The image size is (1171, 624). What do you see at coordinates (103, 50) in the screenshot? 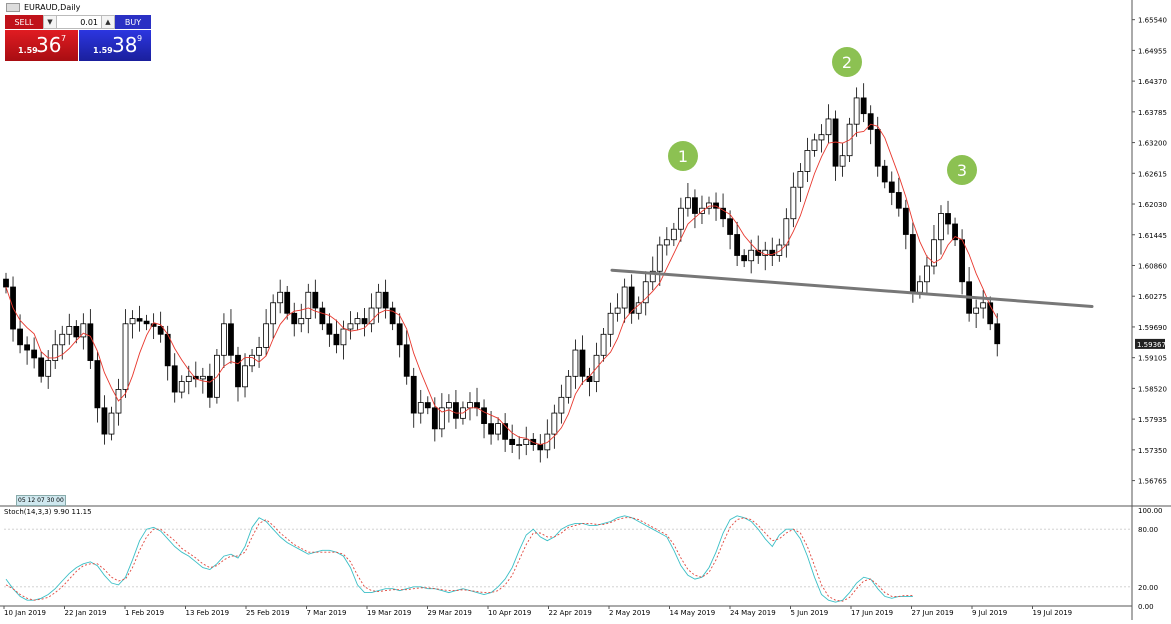
I see `buy-price-prefix: 1.59` at bounding box center [103, 50].